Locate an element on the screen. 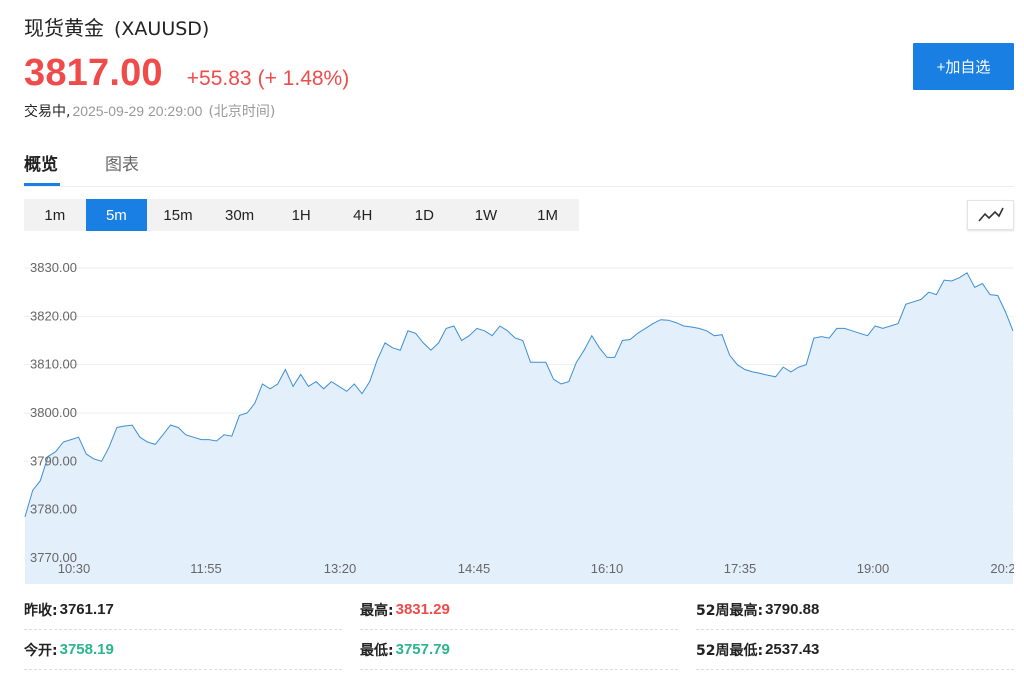  active-tab-indicator is located at coordinates (42, 184).